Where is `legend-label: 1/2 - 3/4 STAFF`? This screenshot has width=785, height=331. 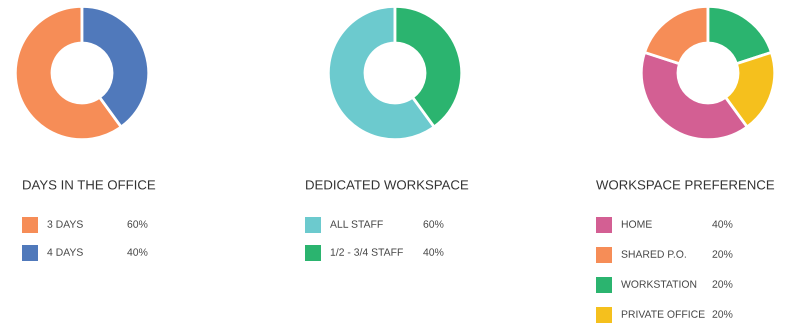 legend-label: 1/2 - 3/4 STAFF is located at coordinates (366, 252).